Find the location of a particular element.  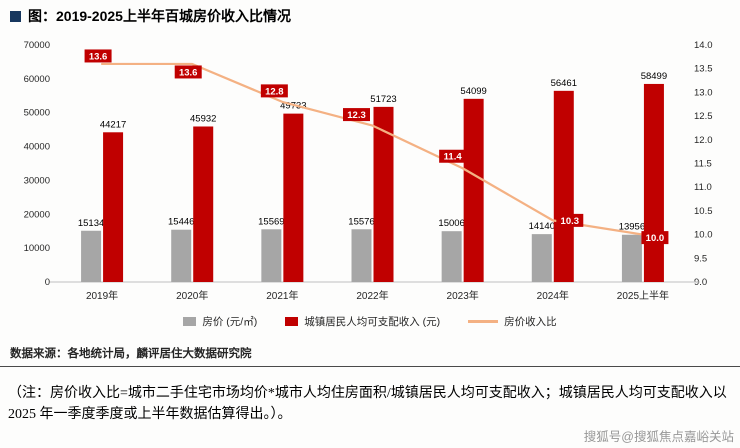

svg-text: 51723 is located at coordinates (383, 99).